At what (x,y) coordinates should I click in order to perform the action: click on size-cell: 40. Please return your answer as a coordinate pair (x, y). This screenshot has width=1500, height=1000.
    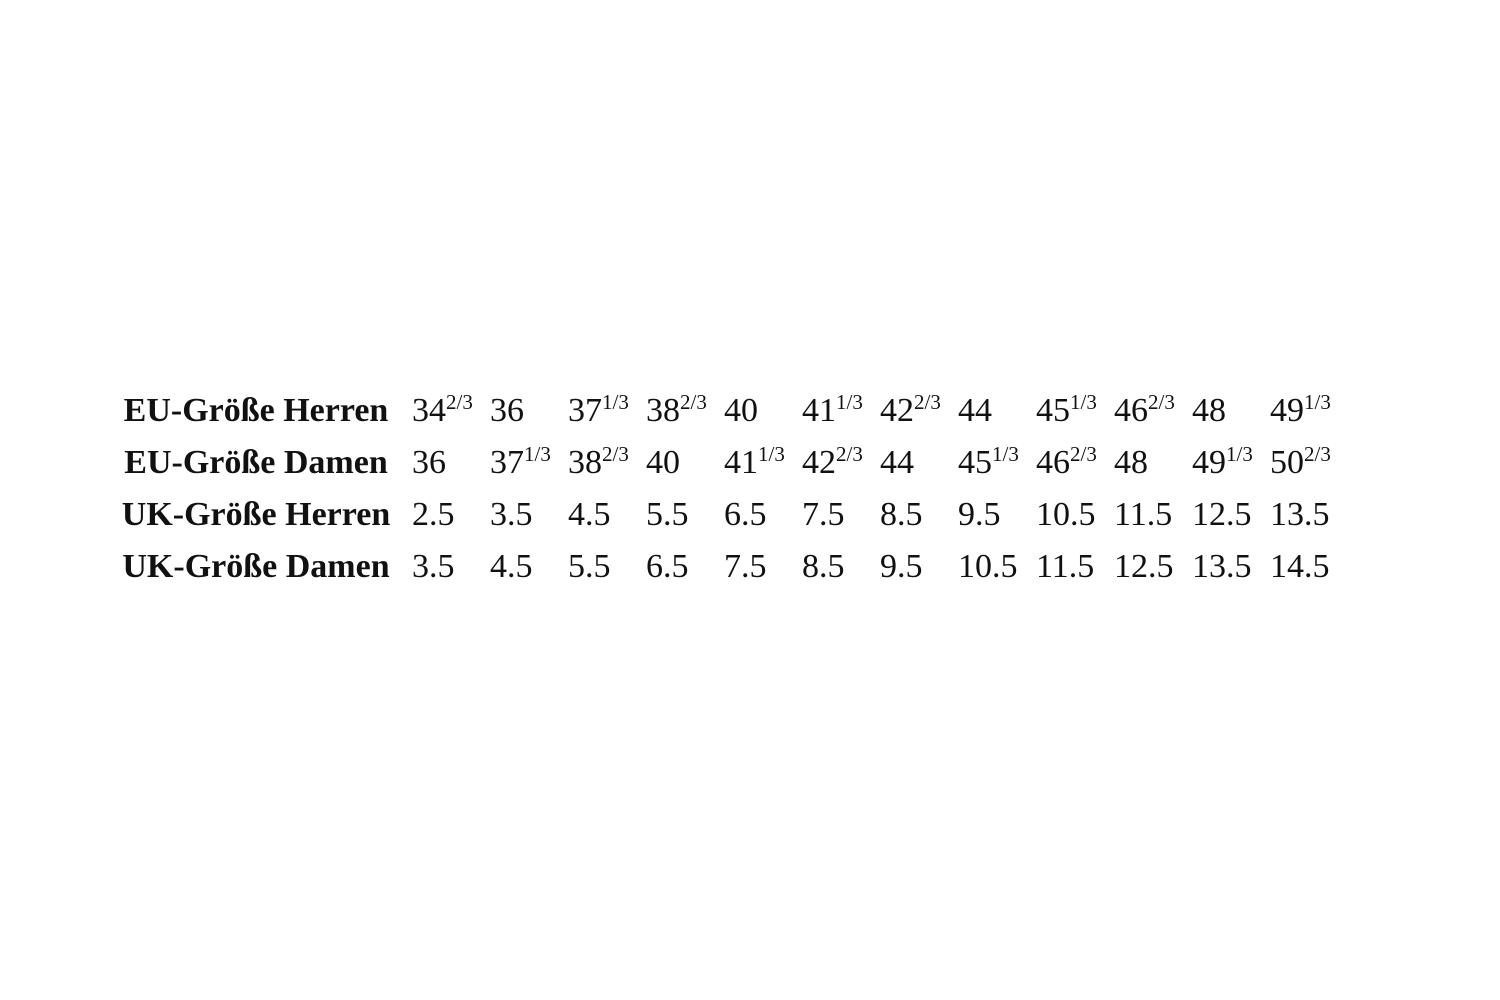
    Looking at the image, I should click on (741, 411).